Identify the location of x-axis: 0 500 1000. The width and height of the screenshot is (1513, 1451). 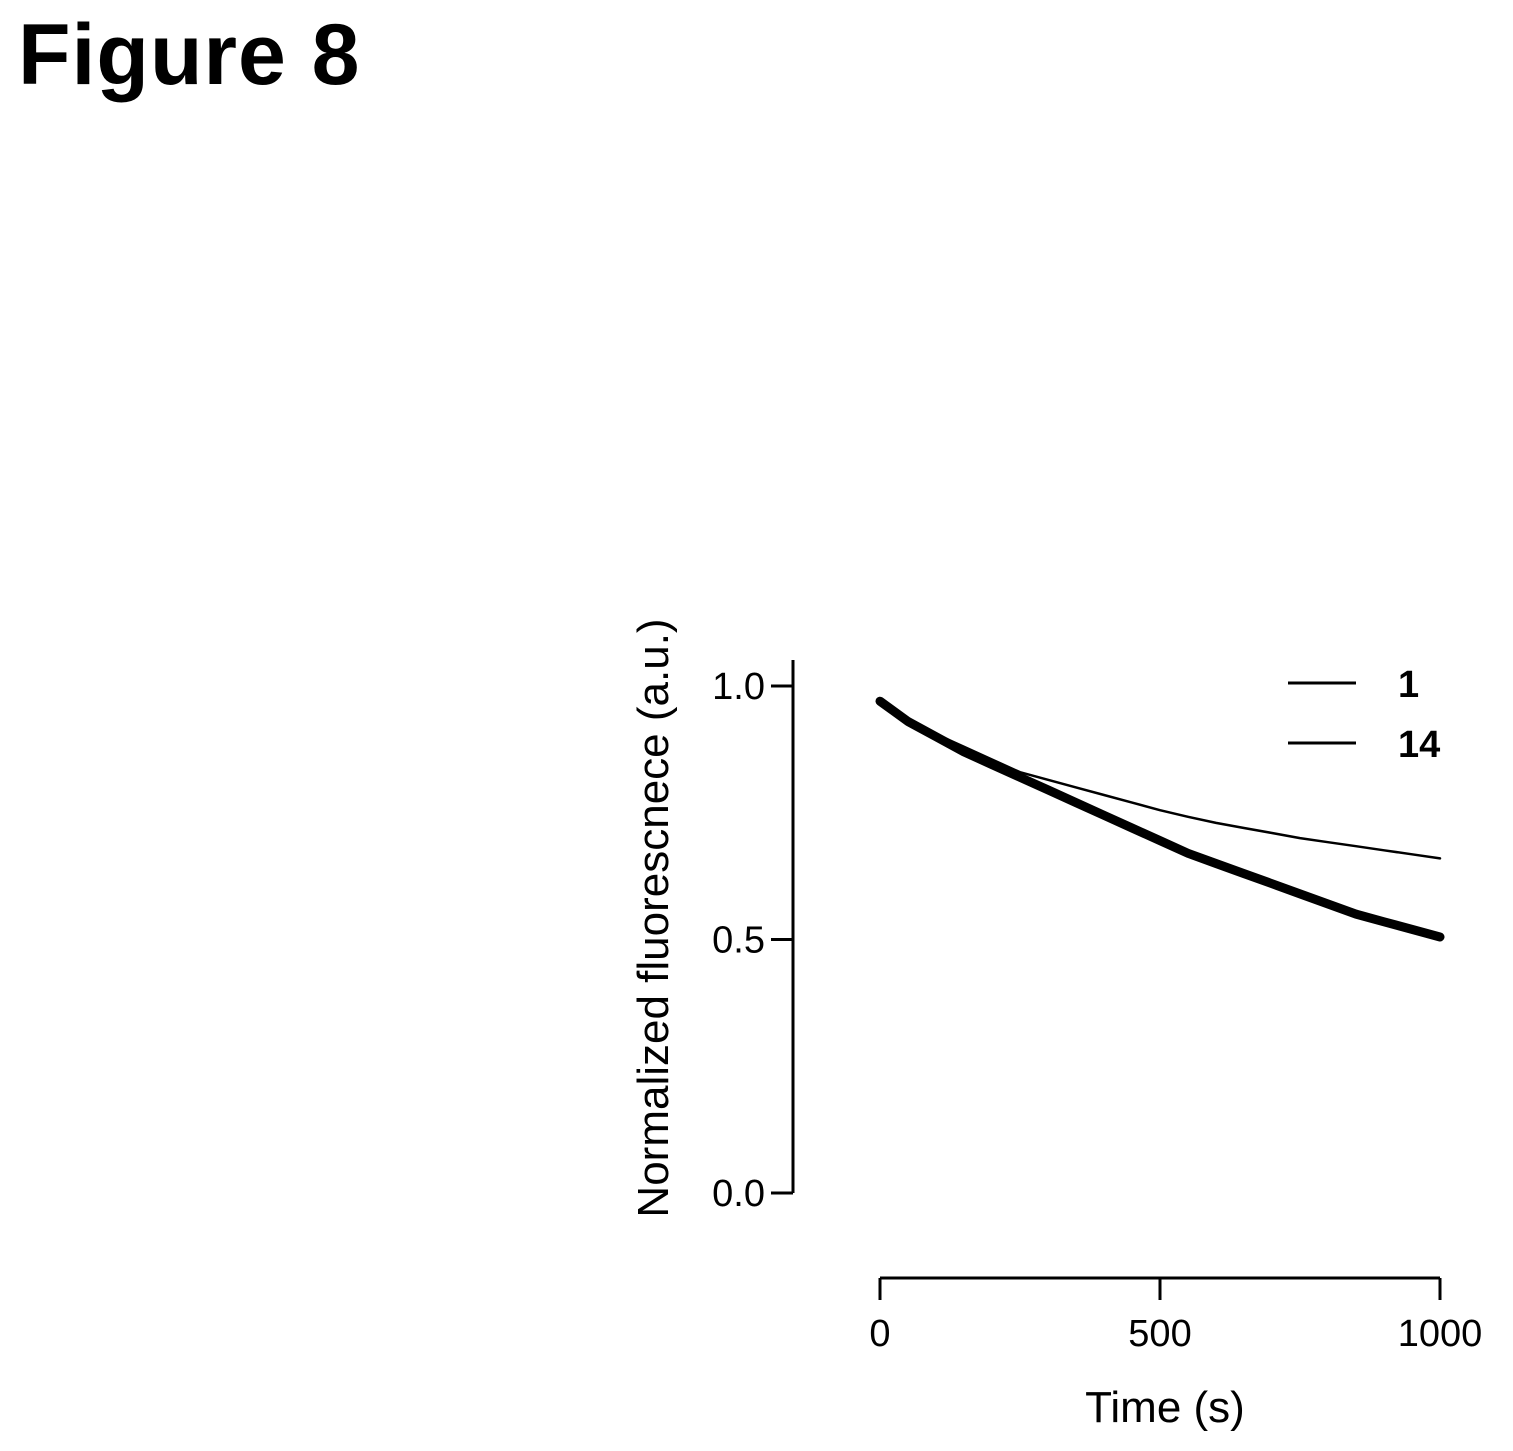
(1176, 1315).